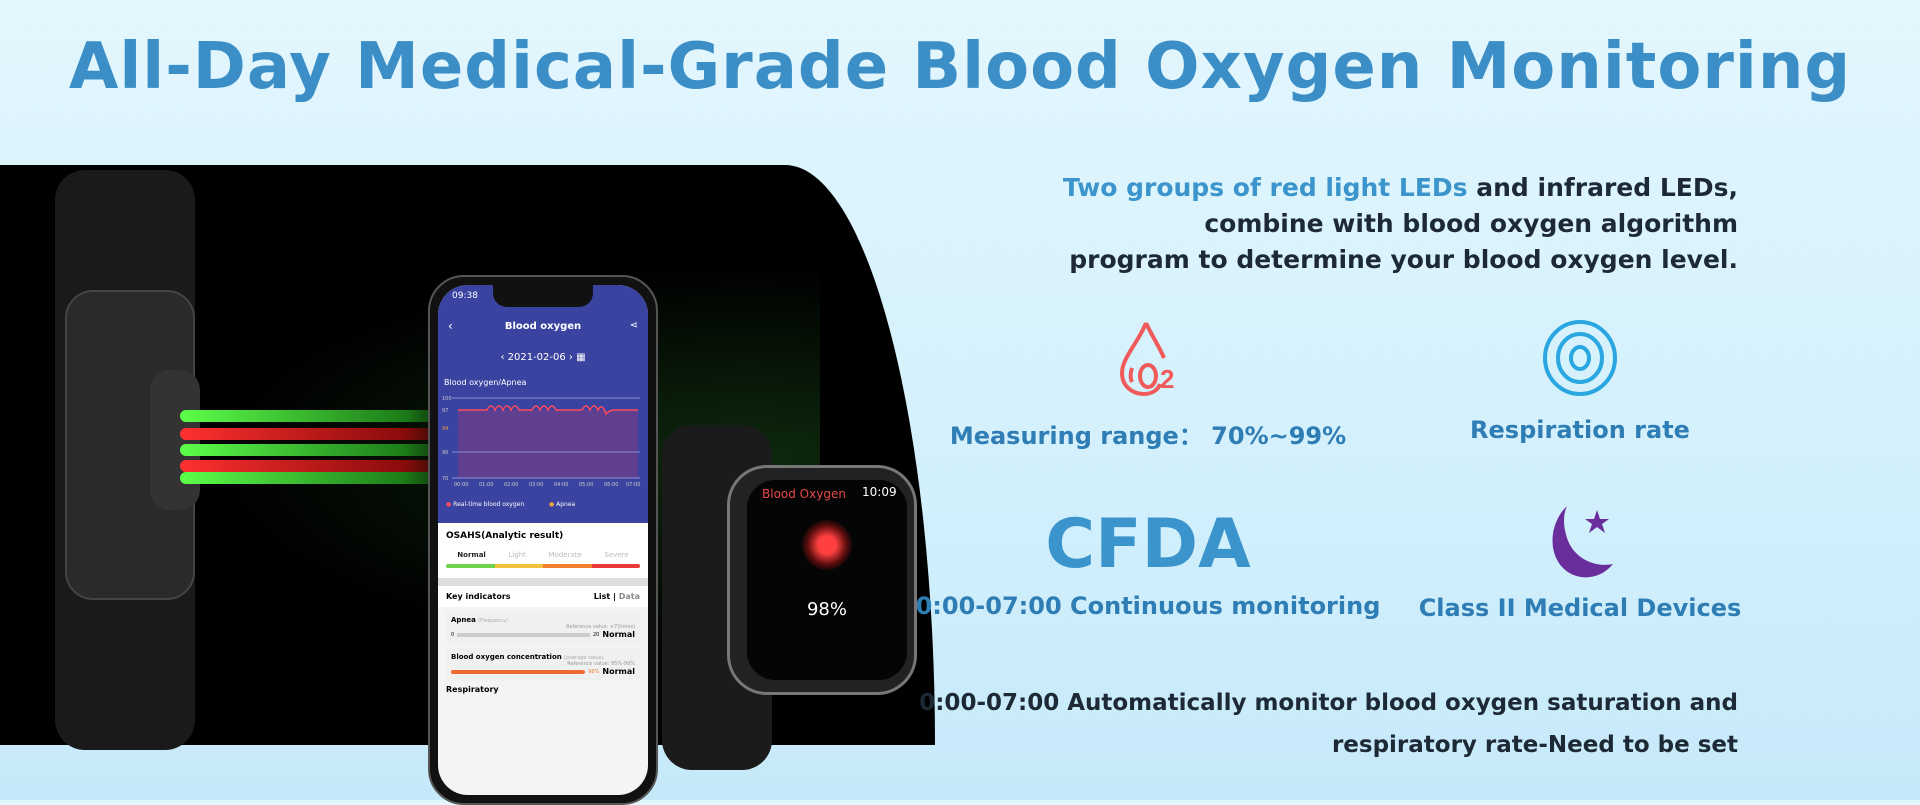  I want to click on x-tick: 04:00, so click(561, 485).